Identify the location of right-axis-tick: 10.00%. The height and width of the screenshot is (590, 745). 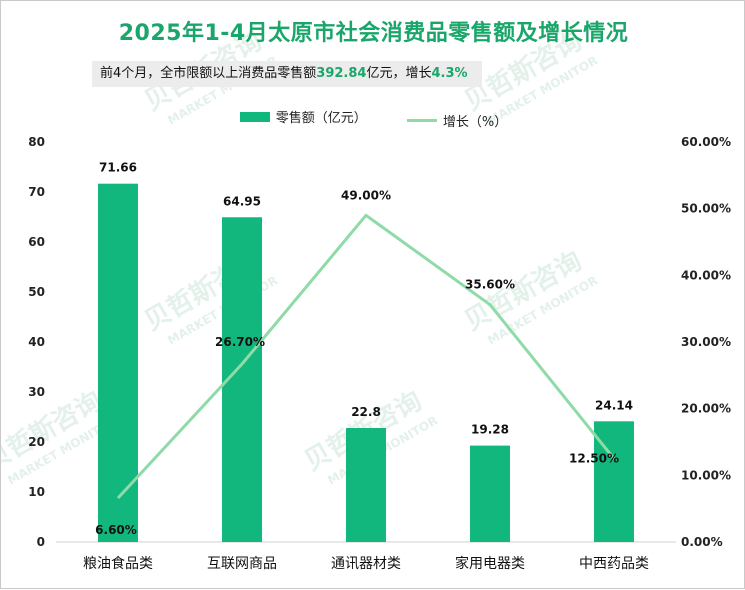
(706, 475).